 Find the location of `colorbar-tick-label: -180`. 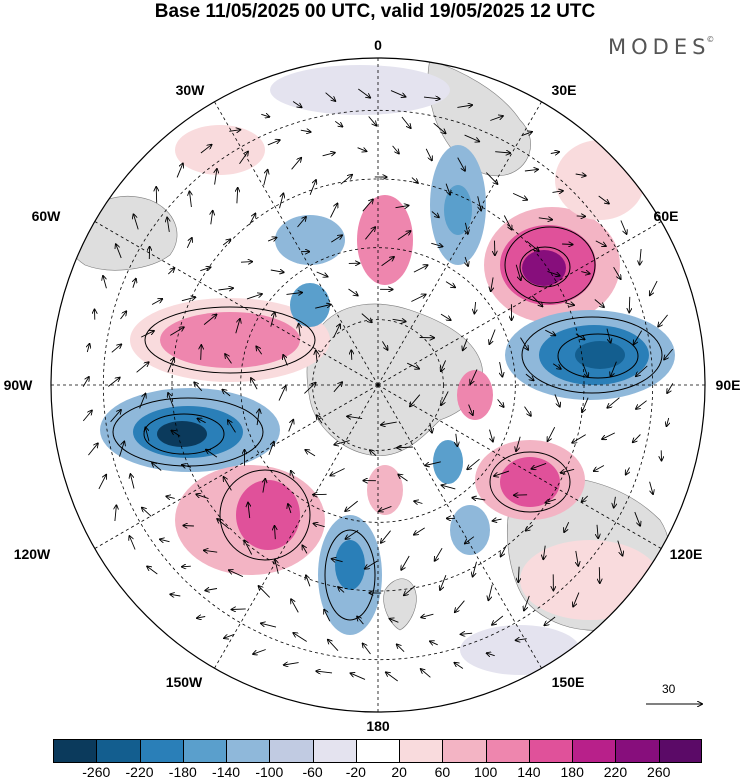

colorbar-tick-label: -180 is located at coordinates (182, 772).